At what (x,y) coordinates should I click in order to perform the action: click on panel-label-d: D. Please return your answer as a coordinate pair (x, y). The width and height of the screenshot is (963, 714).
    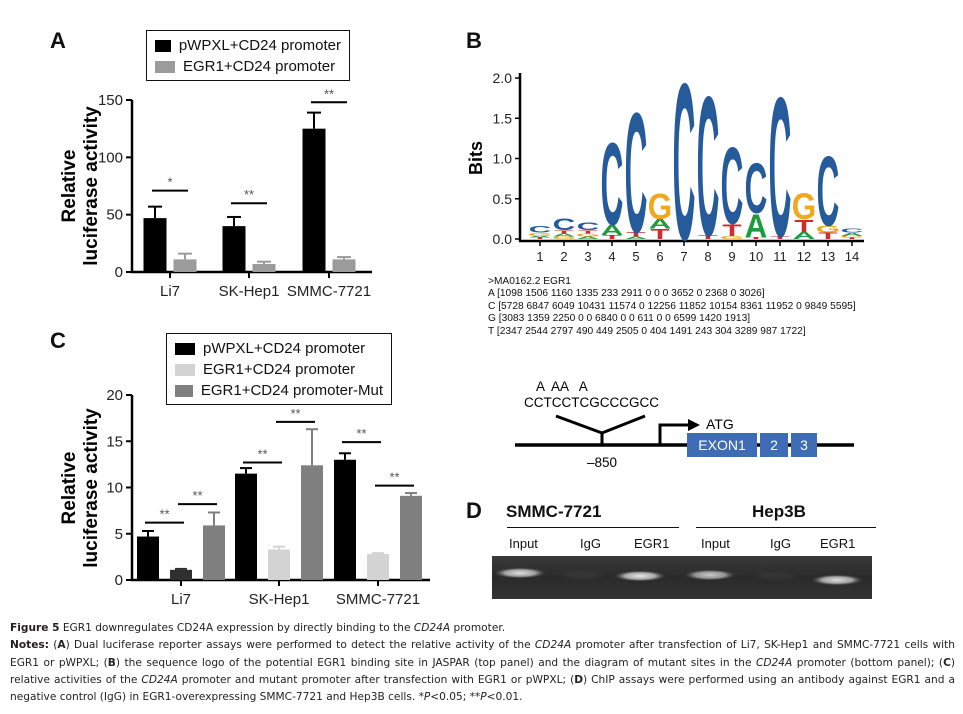
    Looking at the image, I should click on (474, 510).